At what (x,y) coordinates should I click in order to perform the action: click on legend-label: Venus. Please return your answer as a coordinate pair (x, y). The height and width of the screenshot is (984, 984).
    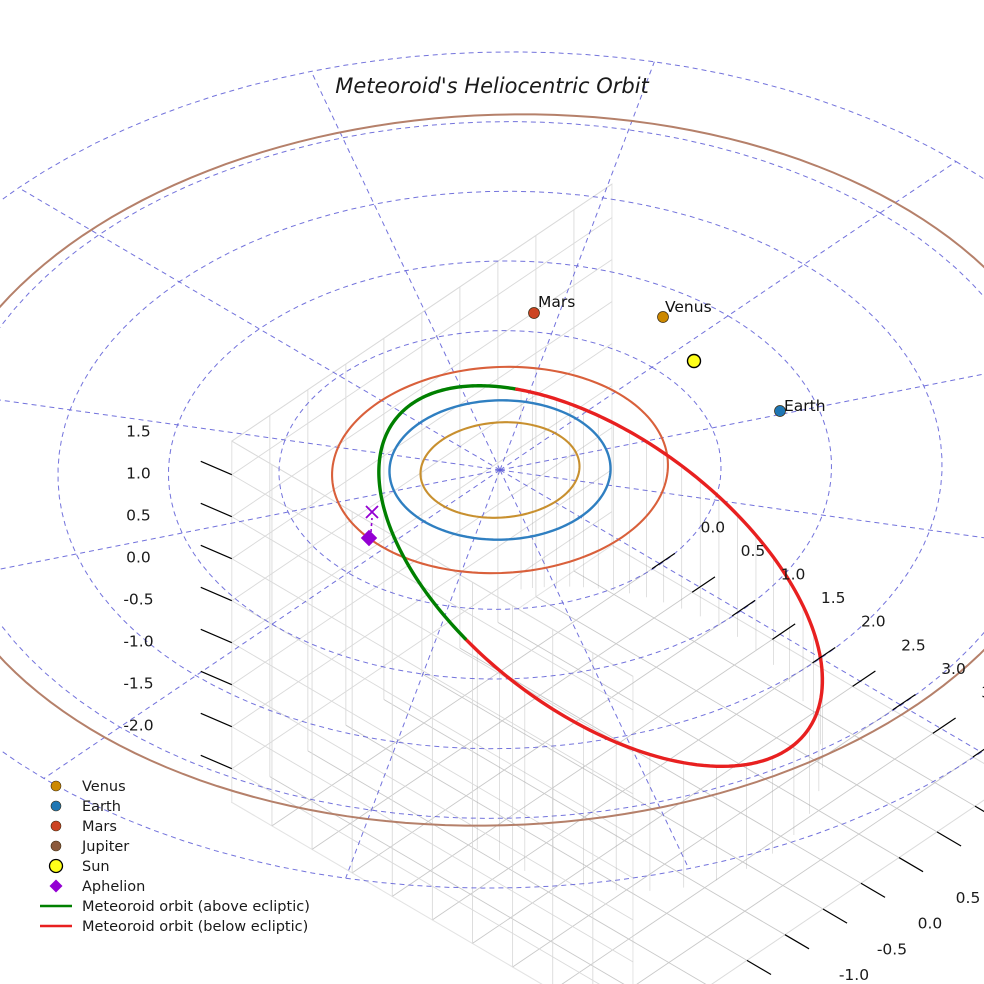
    Looking at the image, I should click on (104, 787).